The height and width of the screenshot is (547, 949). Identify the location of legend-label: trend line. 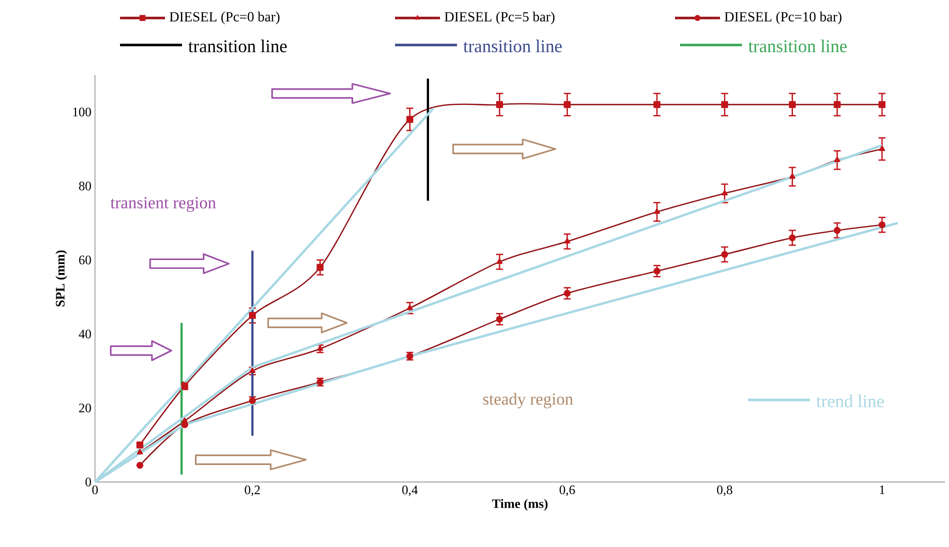
(850, 401).